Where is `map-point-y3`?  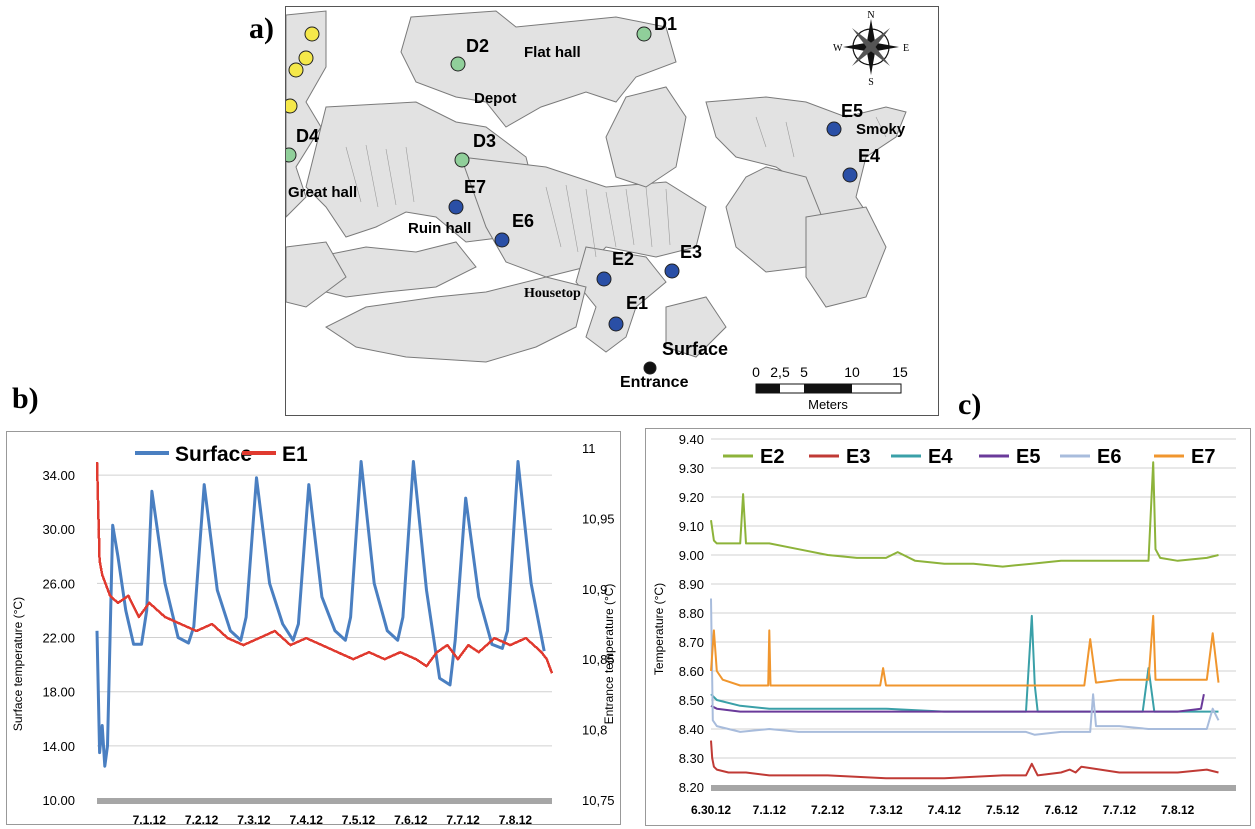
map-point-y3 is located at coordinates (296, 70).